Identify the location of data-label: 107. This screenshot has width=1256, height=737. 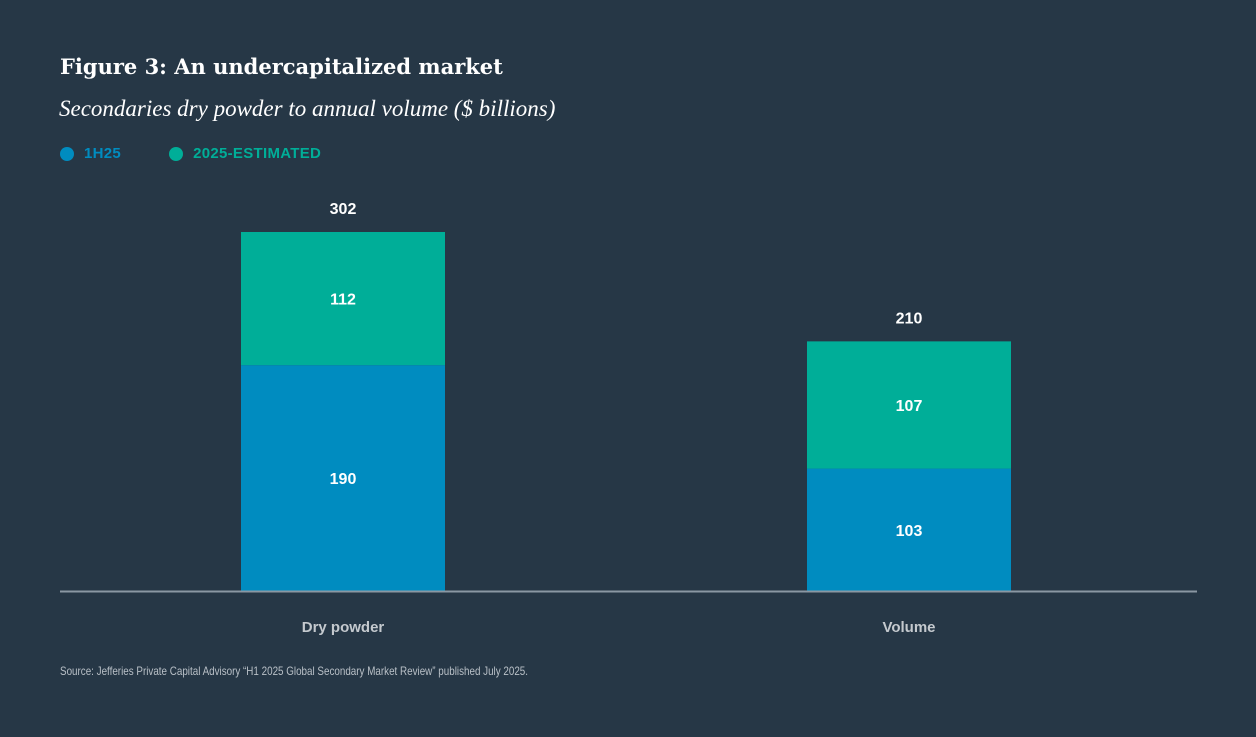
(909, 406).